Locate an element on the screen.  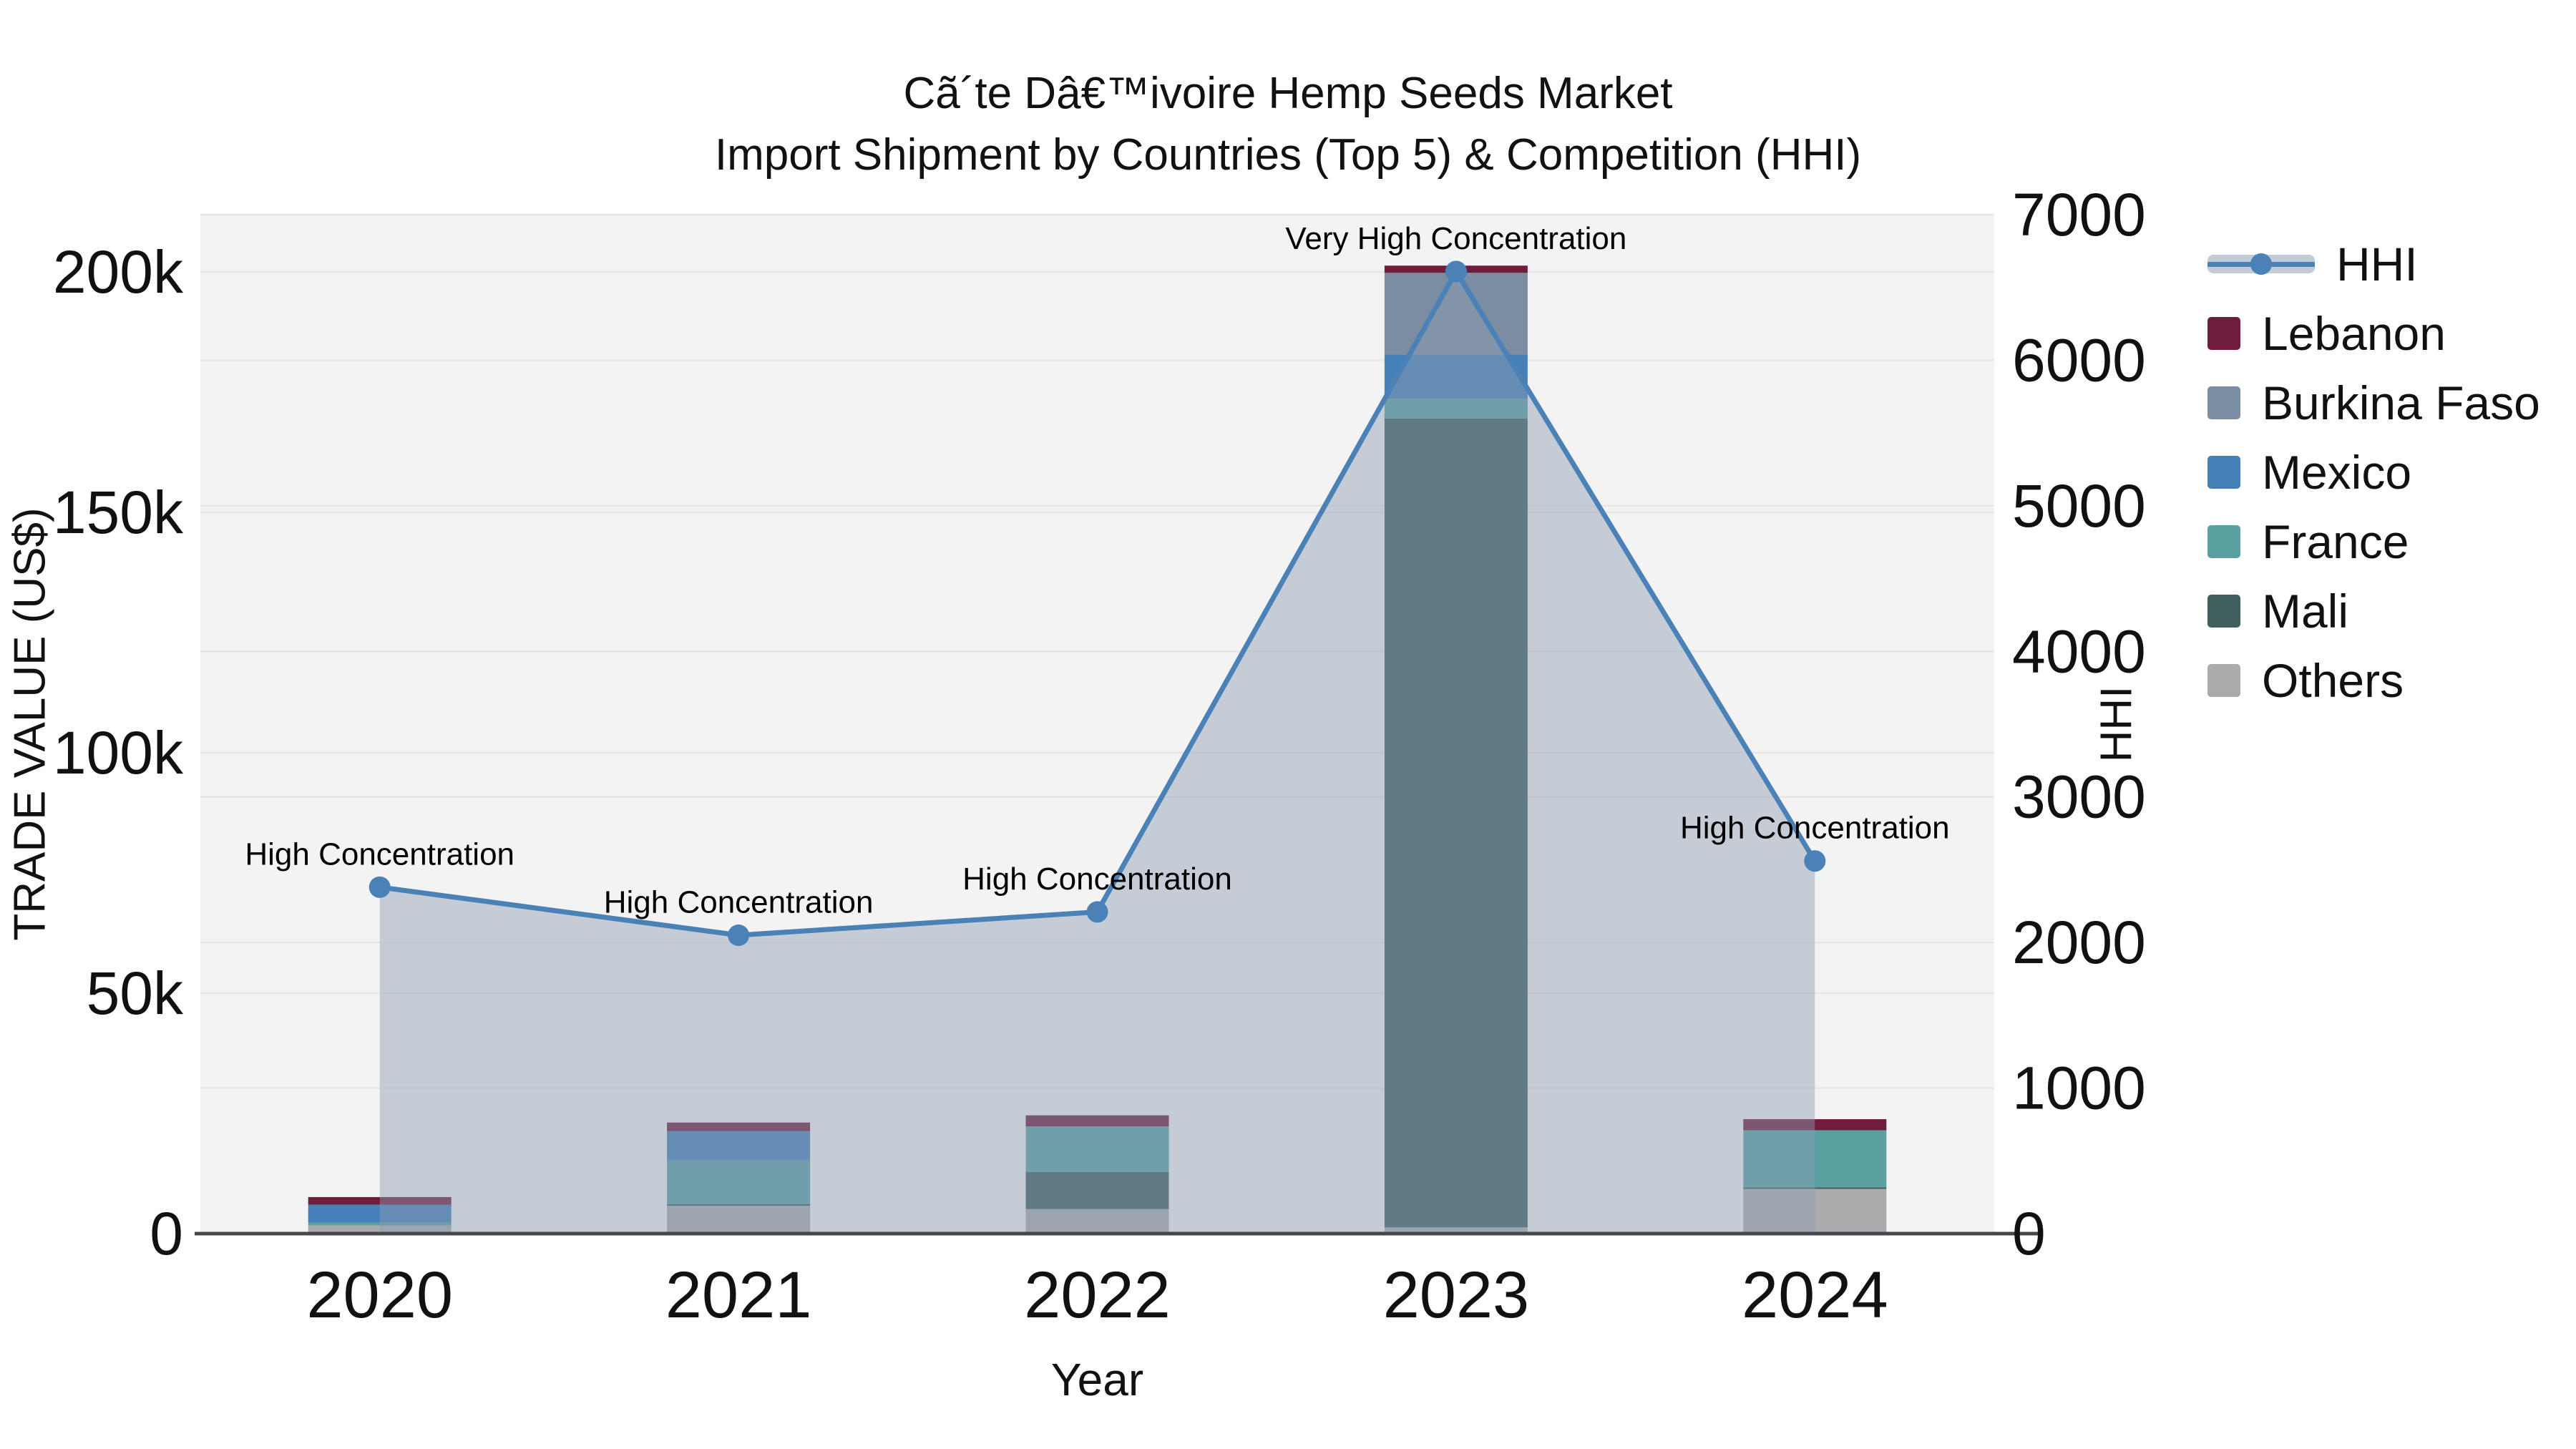
y-right-tick-0: 0 is located at coordinates (2029, 1233).